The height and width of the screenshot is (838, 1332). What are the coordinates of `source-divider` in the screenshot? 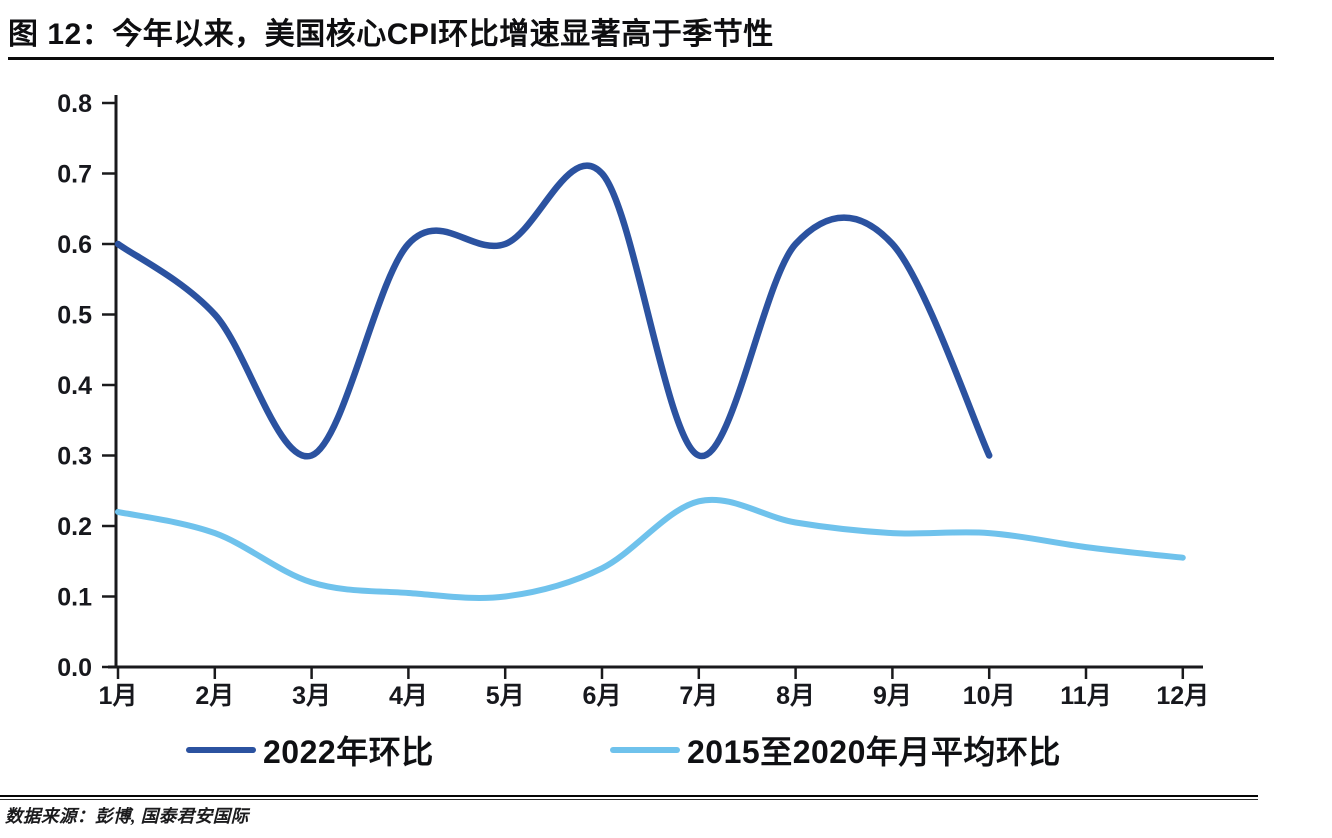 It's located at (629, 797).